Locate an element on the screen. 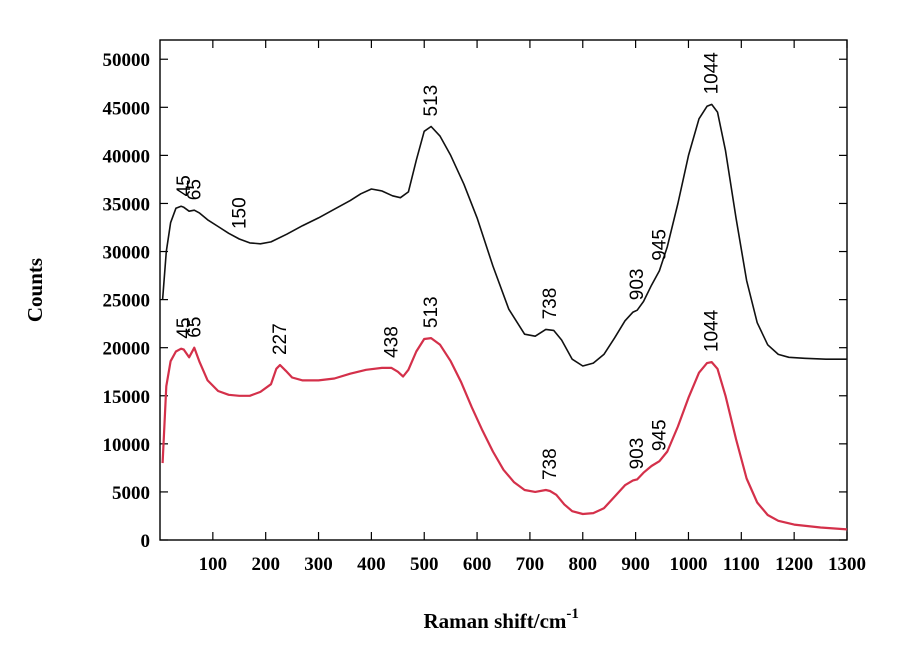 The width and height of the screenshot is (907, 656). x-axis-title-superscript: -1 is located at coordinates (572, 614).